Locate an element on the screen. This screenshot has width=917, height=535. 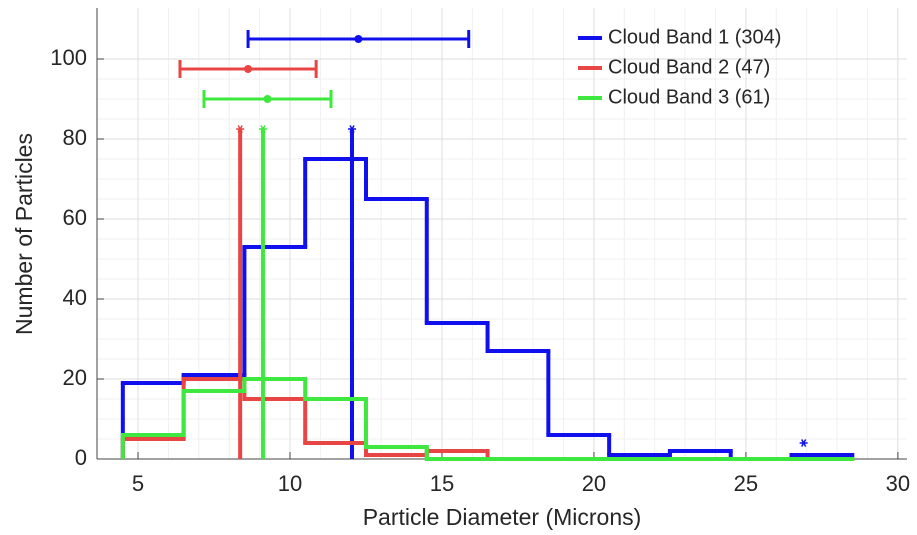
legend-label: Cloud Band 2 (47) is located at coordinates (689, 67).